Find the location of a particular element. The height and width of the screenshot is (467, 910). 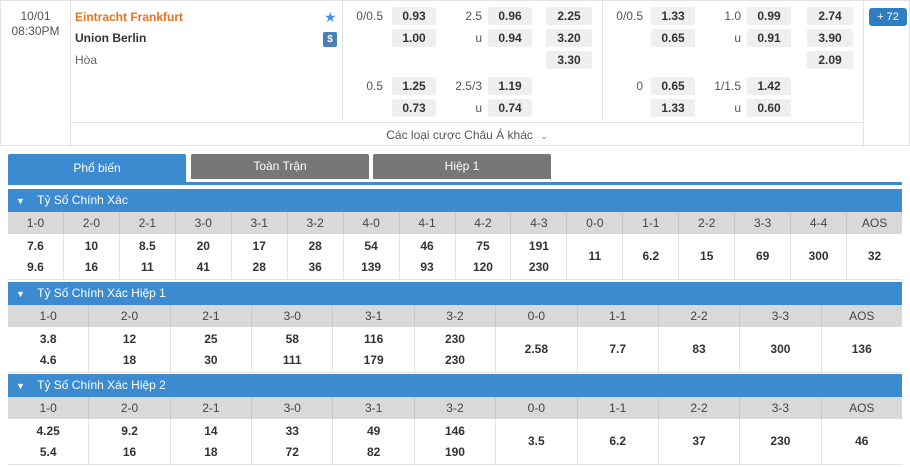

h1-ou-under-1: 0.91 is located at coordinates (769, 38).